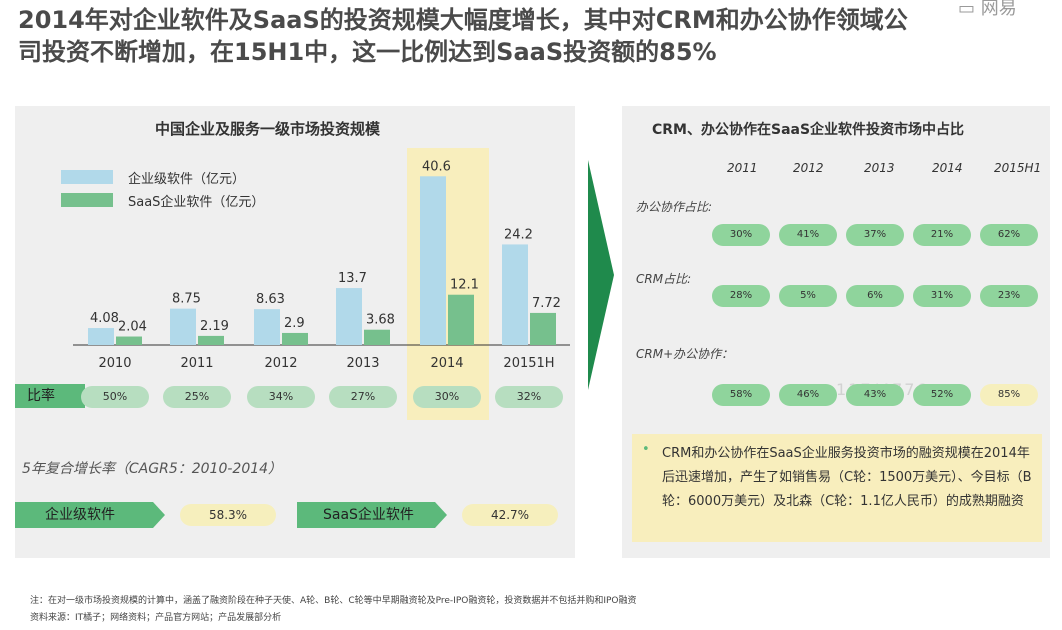 The height and width of the screenshot is (630, 1062). I want to click on data-label: 7.72, so click(546, 303).